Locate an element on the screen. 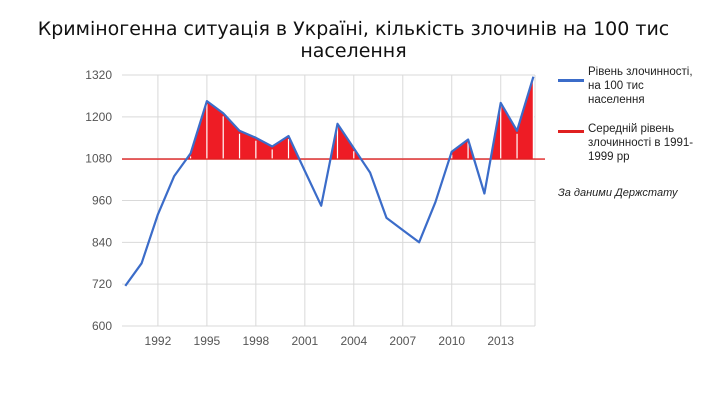  source-annotation: За даними Держстату is located at coordinates (618, 193).